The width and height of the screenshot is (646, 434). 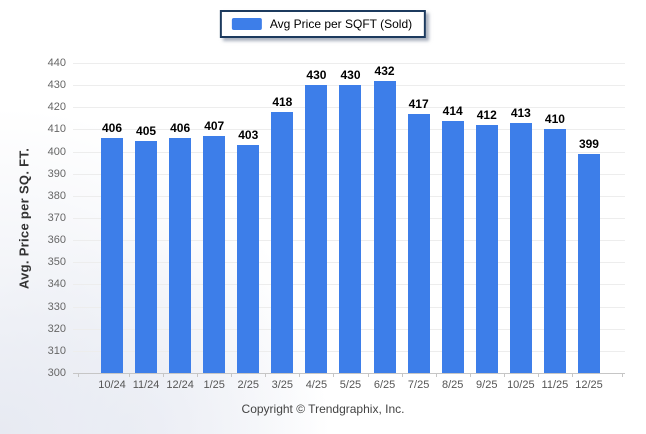 I want to click on x-tick-label: 3/25, so click(x=282, y=385).